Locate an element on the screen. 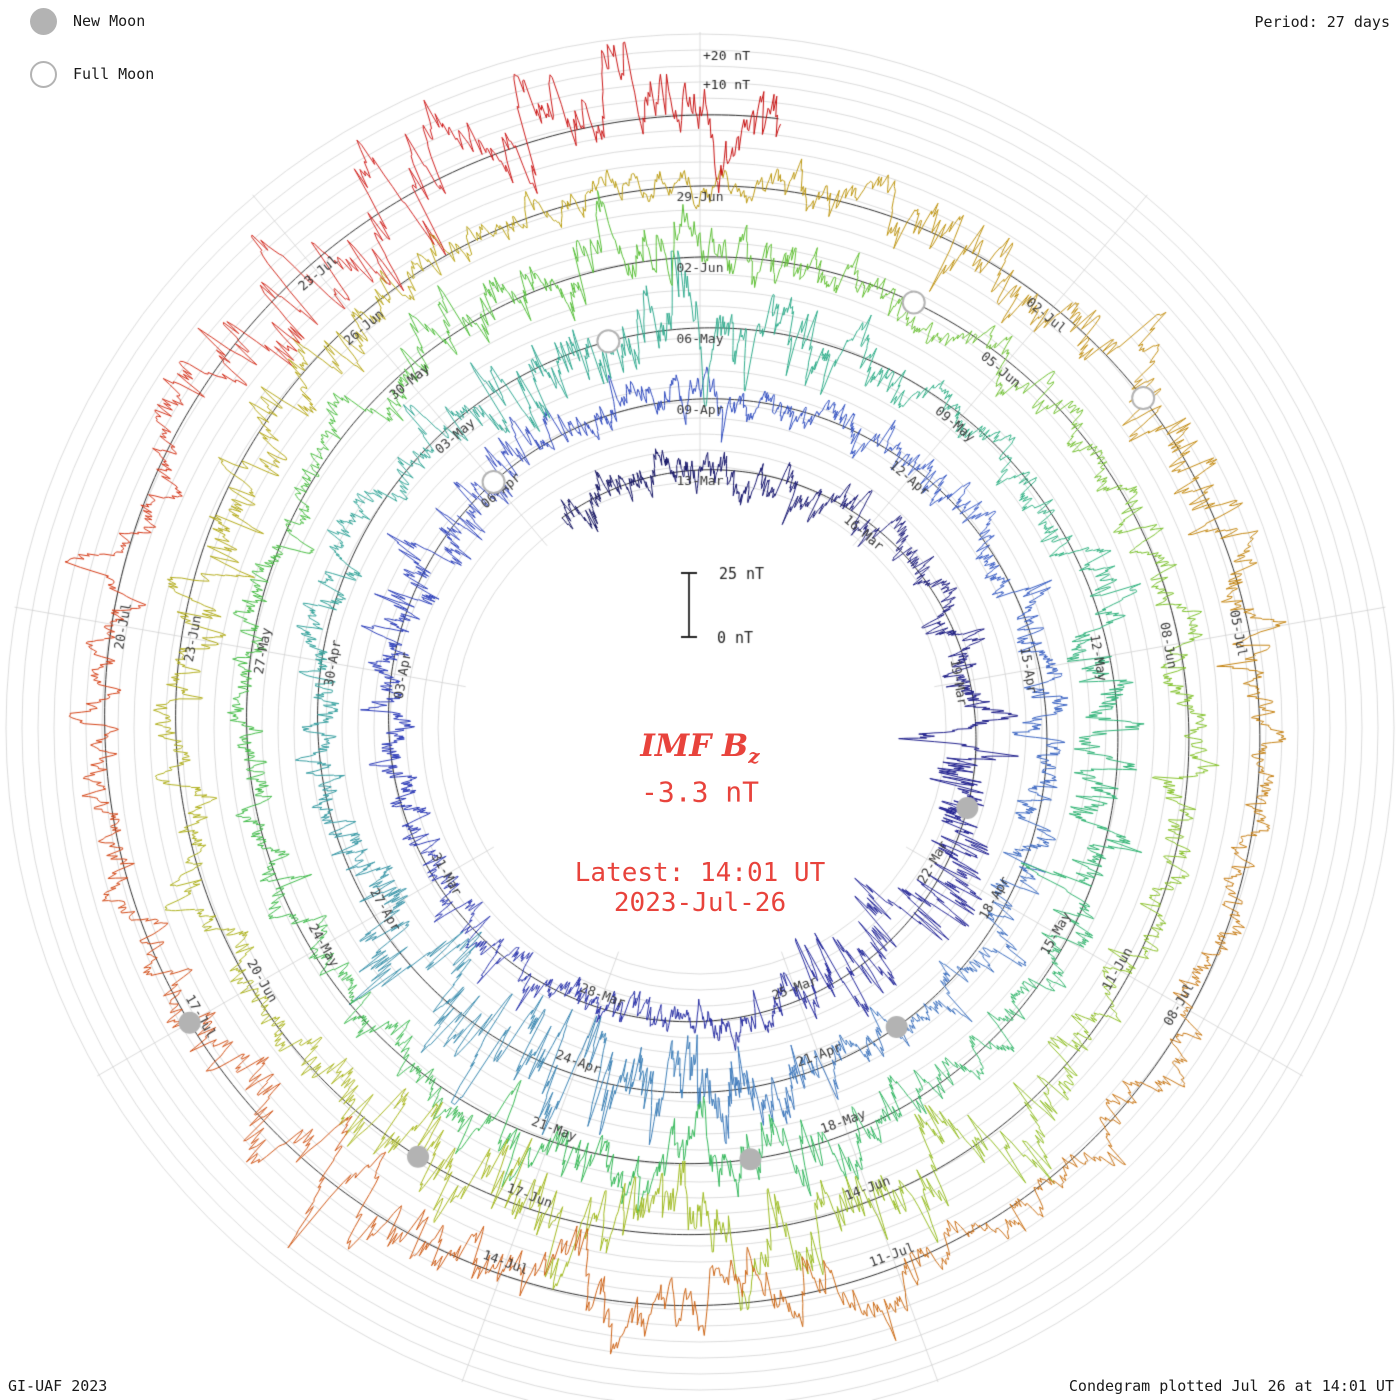  moon-phase-legend: New Moon Full Moon is located at coordinates (92, 60).